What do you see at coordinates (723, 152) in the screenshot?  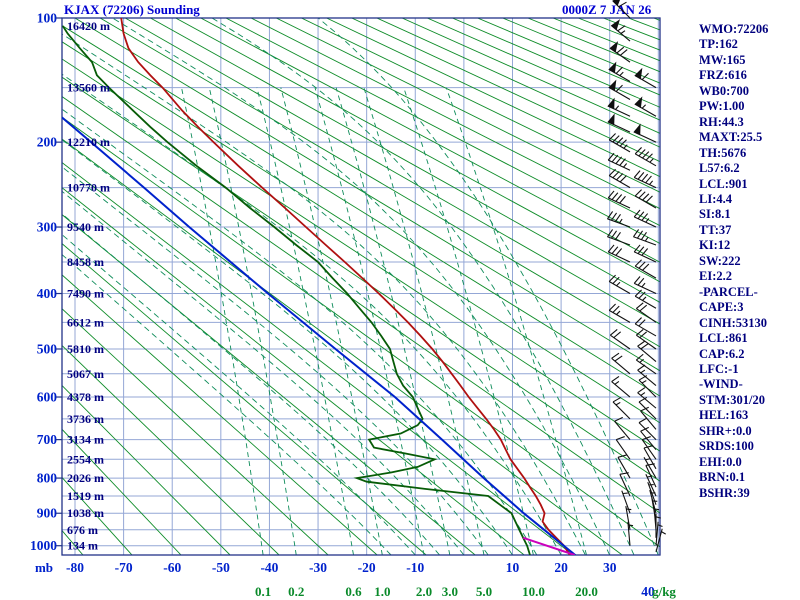 I see `index-line: TH:5676` at bounding box center [723, 152].